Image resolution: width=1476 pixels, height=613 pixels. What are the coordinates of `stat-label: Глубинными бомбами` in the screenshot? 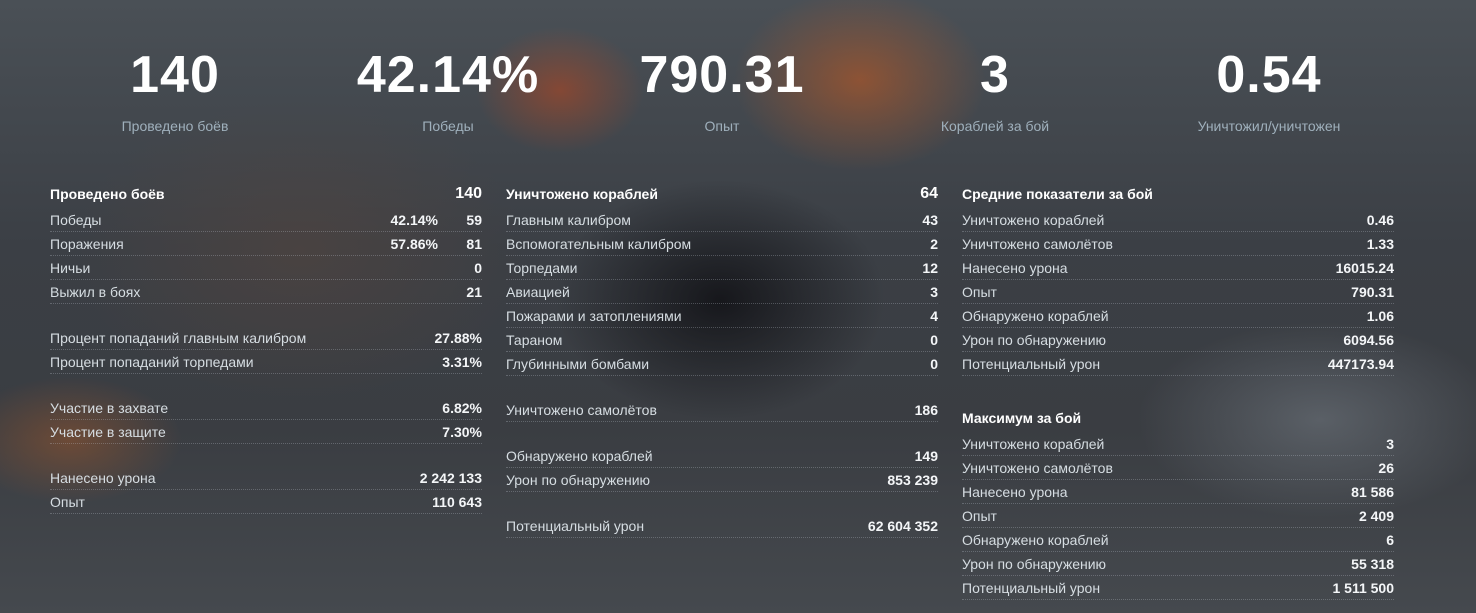 It's located at (578, 364).